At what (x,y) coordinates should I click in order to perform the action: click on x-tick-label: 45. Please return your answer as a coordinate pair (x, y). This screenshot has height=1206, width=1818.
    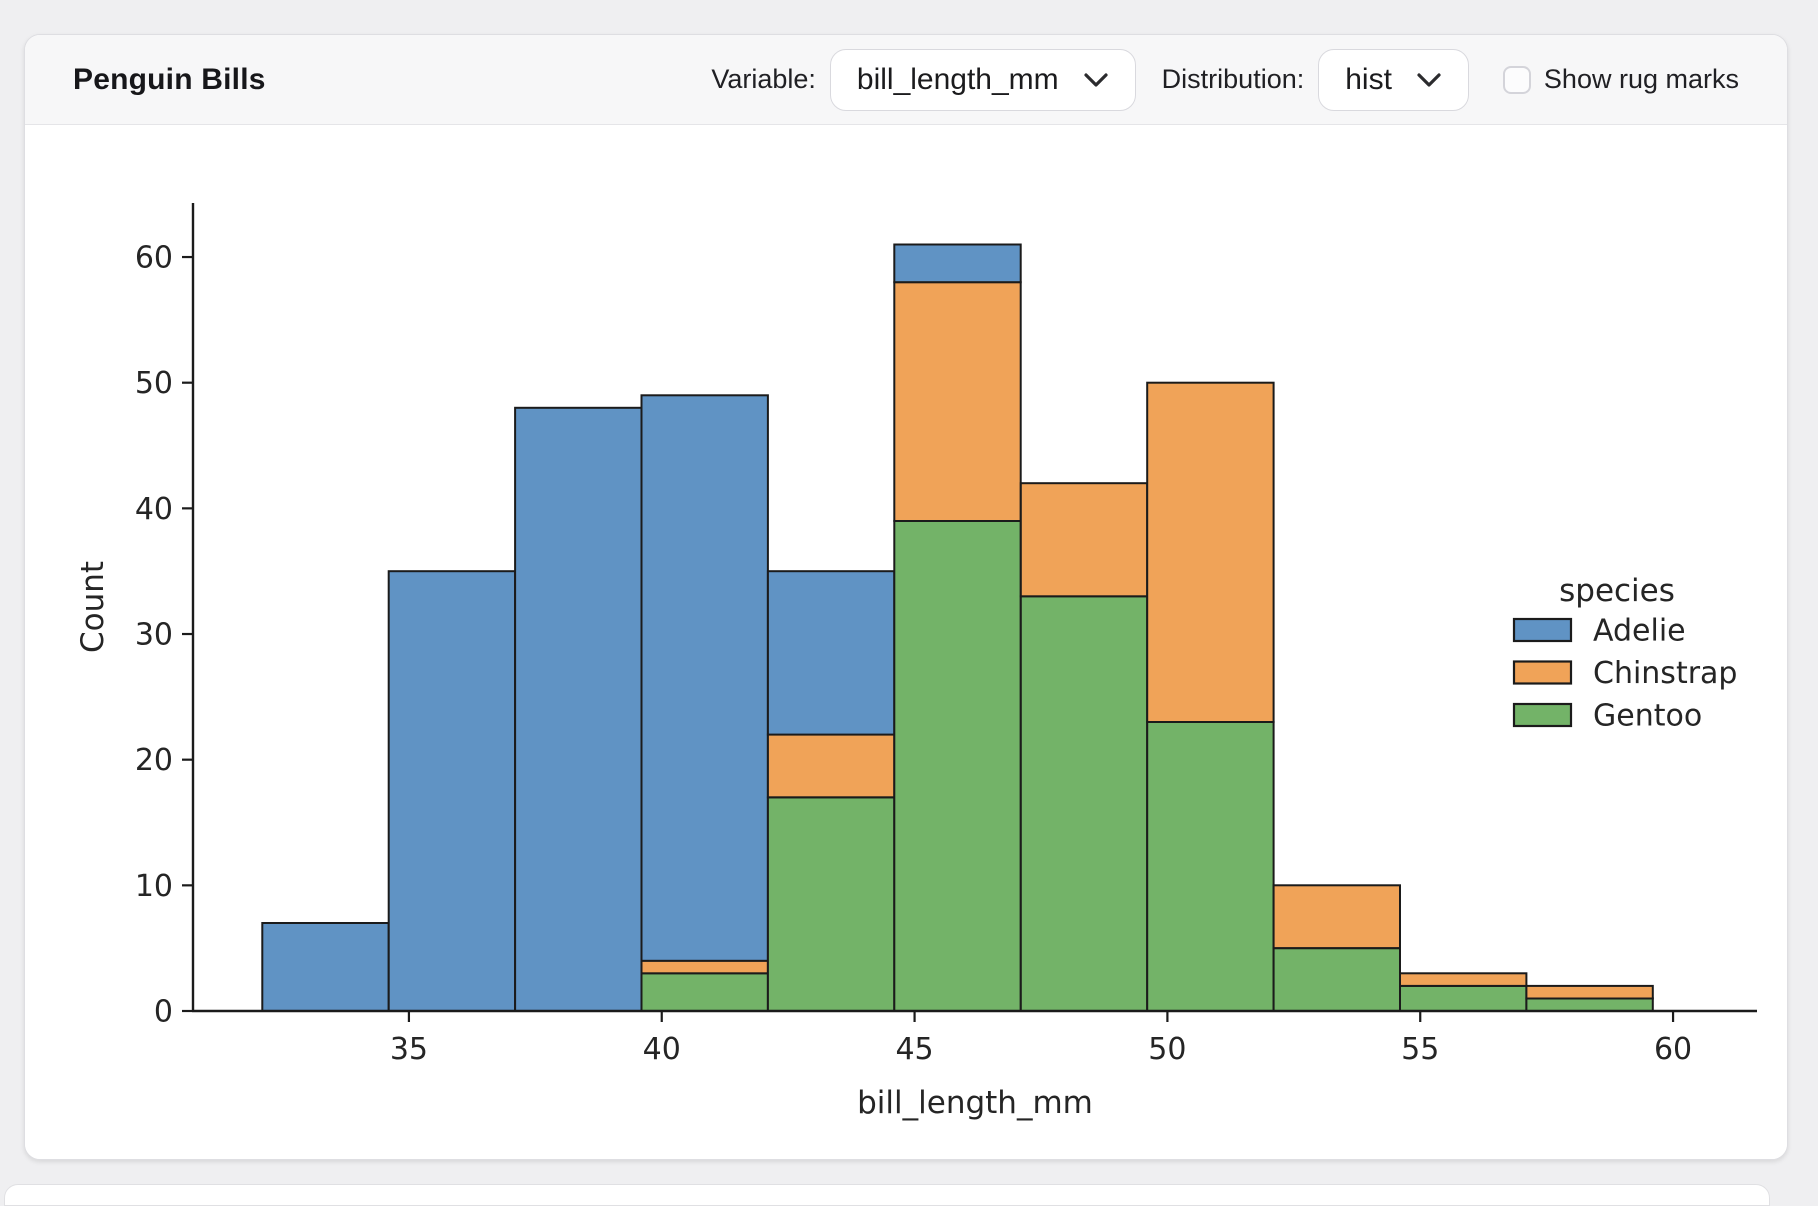
    Looking at the image, I should click on (914, 1049).